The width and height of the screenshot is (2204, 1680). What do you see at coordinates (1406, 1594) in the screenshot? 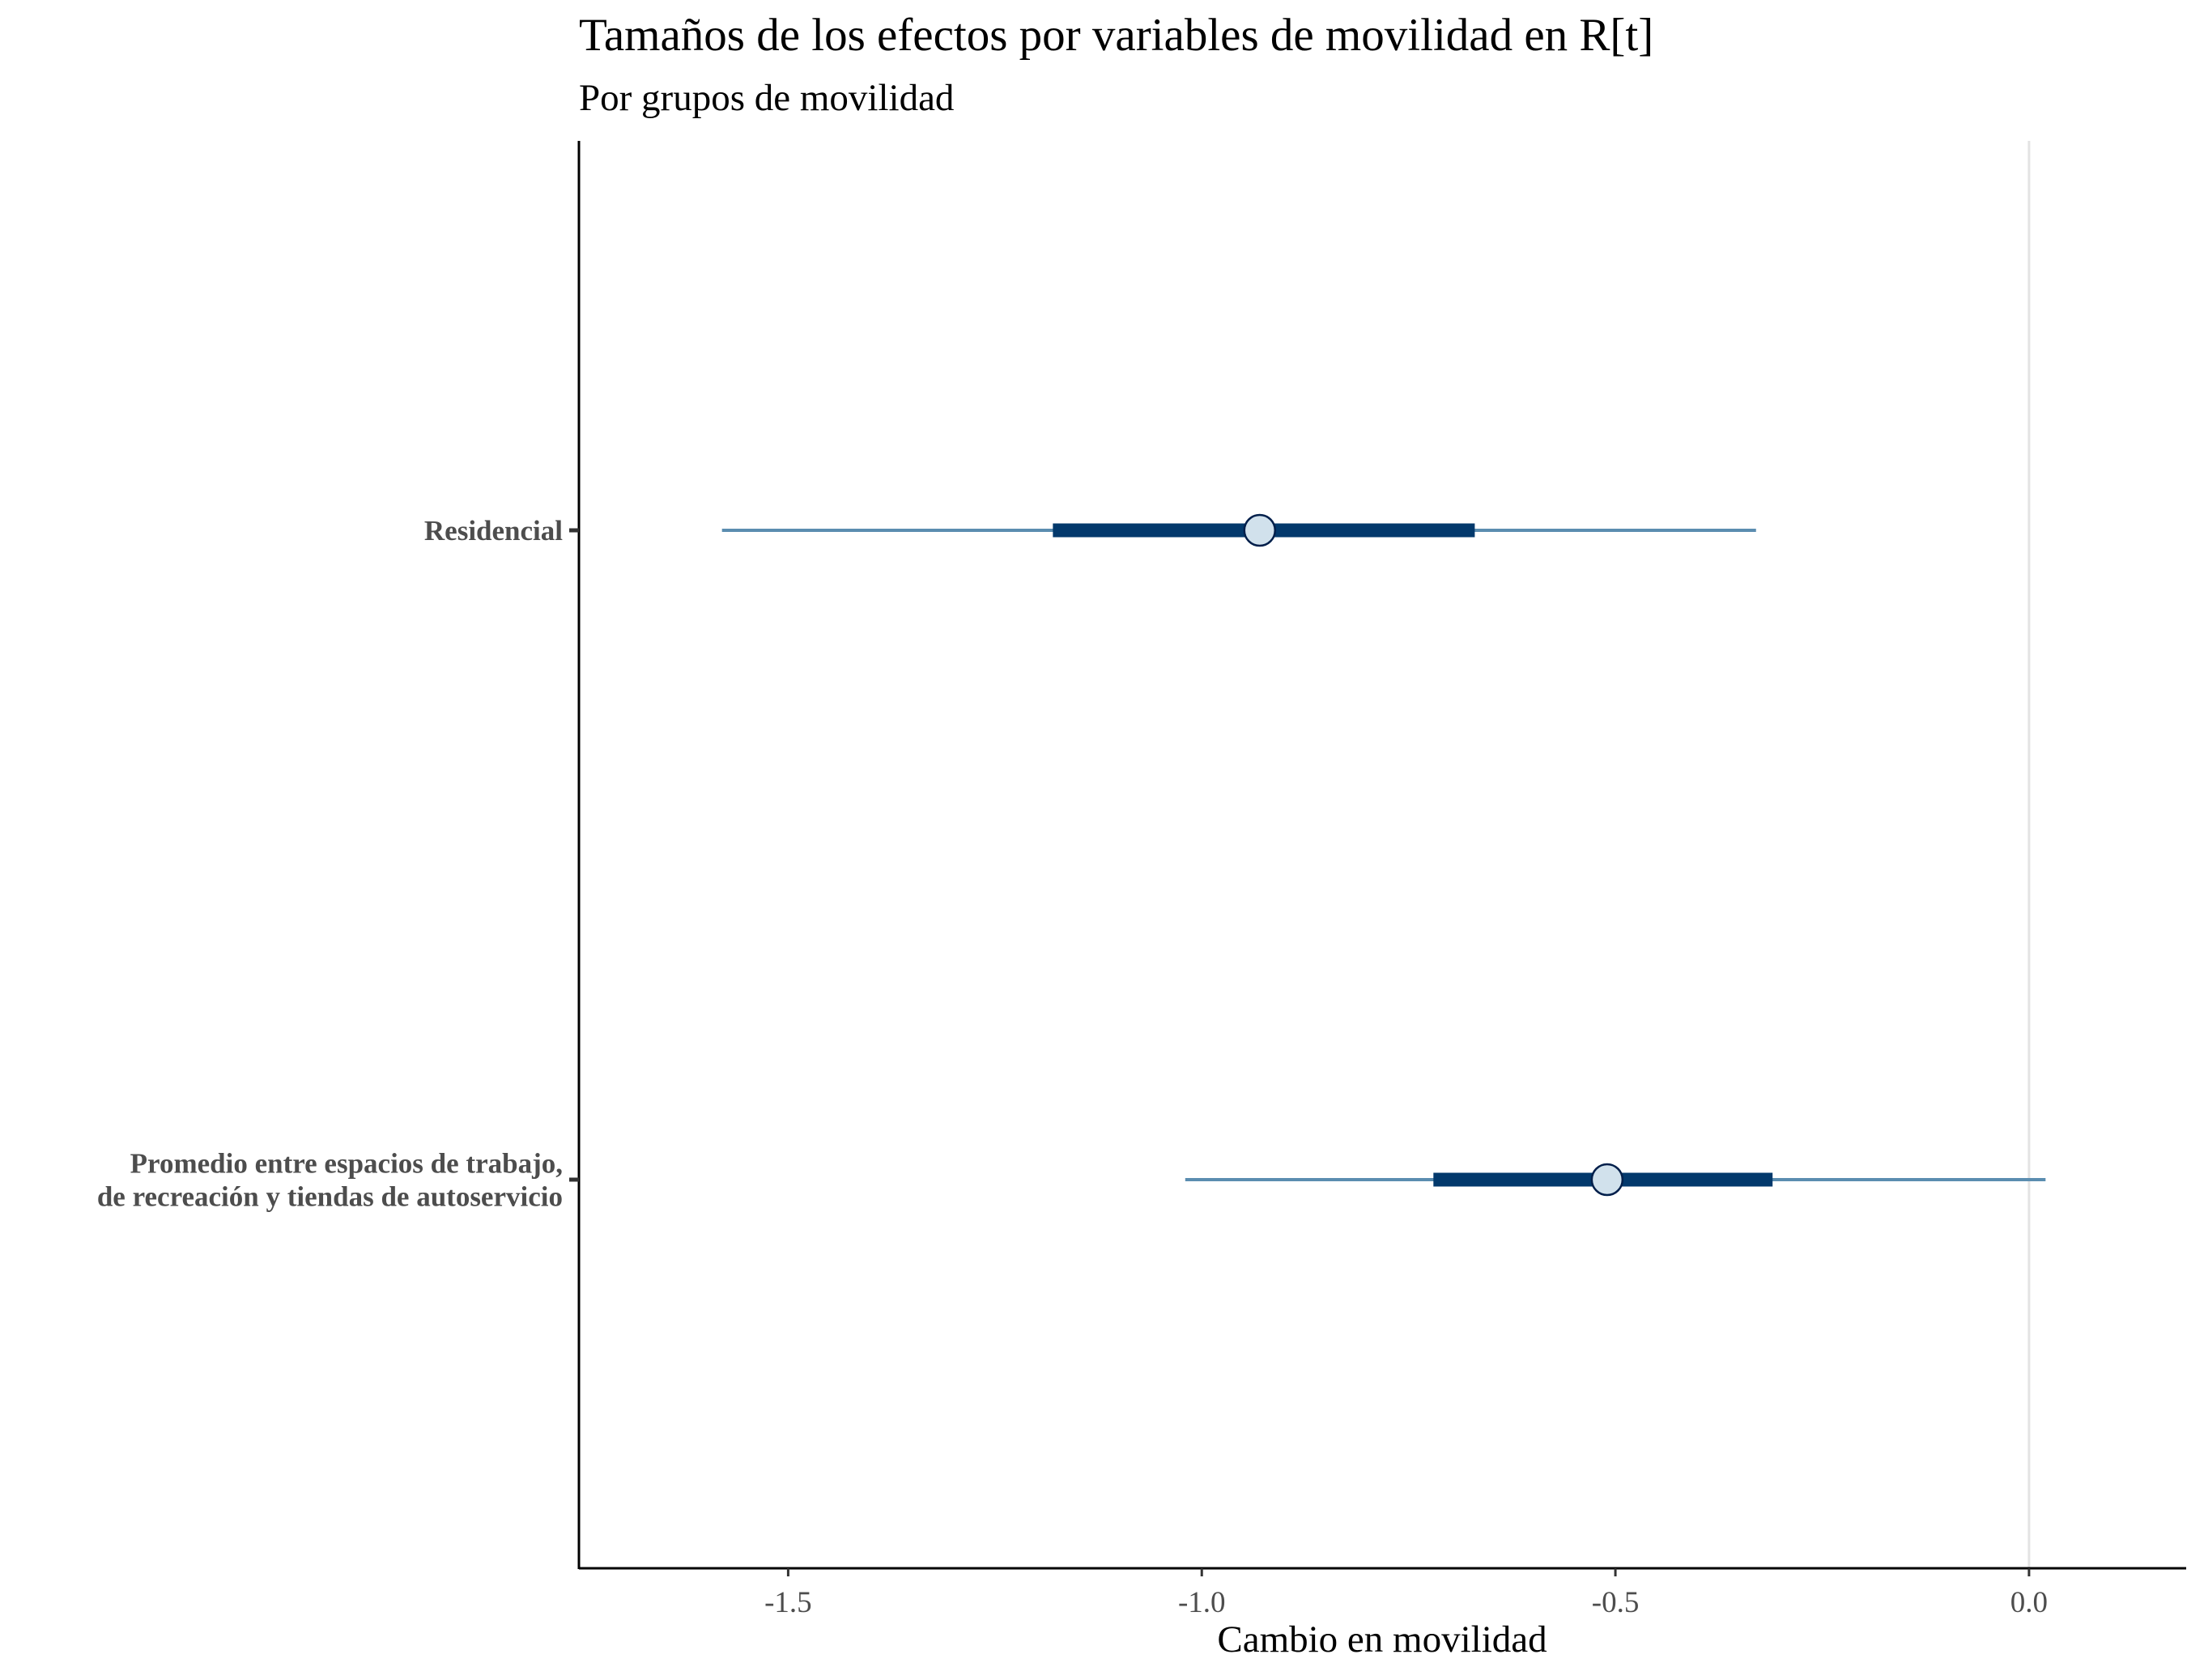
I see `x-axis-ticks: -1.5 -1.0 -0.5 0.0` at bounding box center [1406, 1594].